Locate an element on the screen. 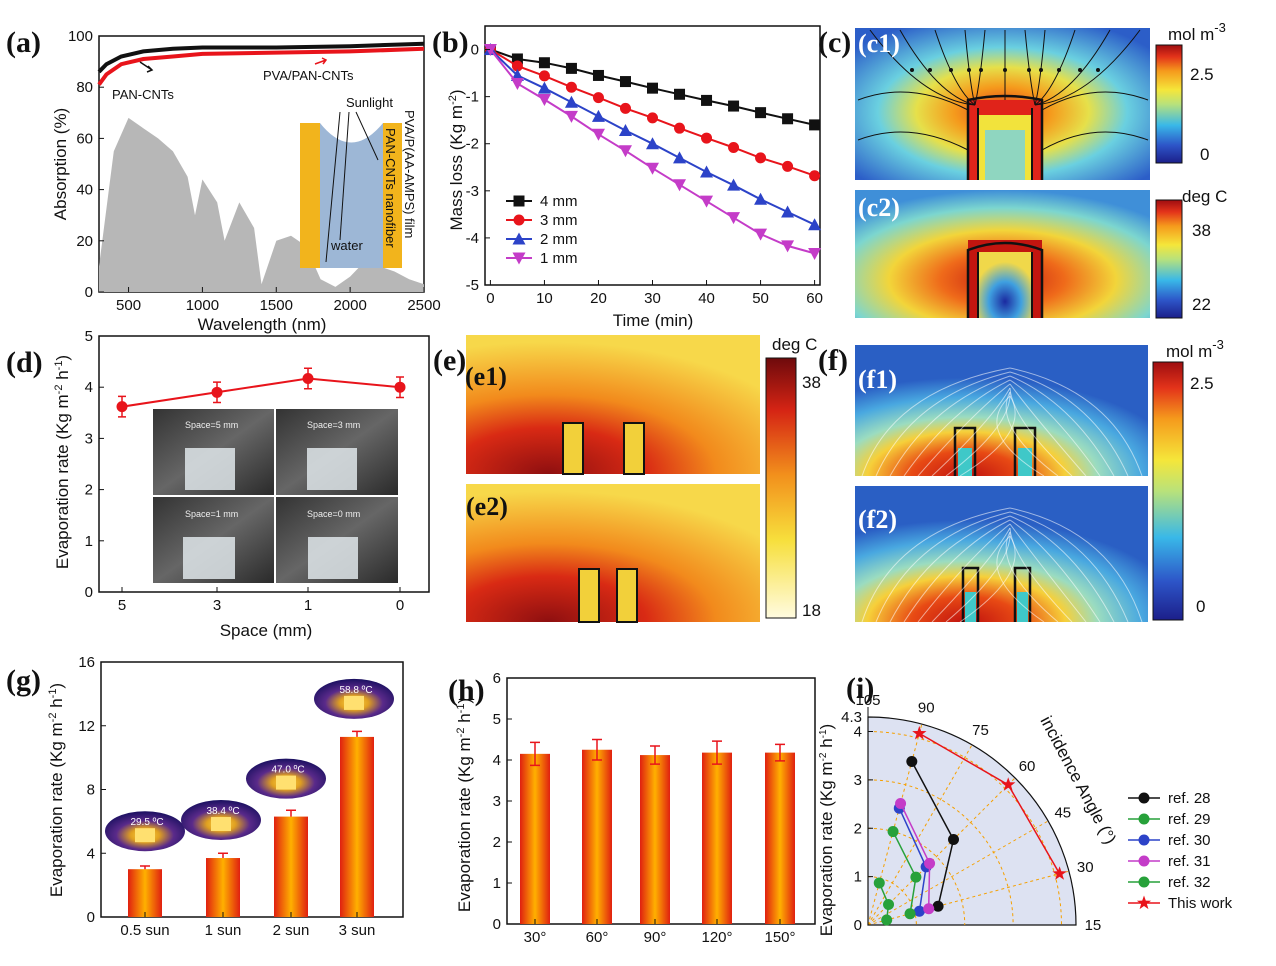 The image size is (1276, 966). colorbar-c1 is located at coordinates (1169, 104).